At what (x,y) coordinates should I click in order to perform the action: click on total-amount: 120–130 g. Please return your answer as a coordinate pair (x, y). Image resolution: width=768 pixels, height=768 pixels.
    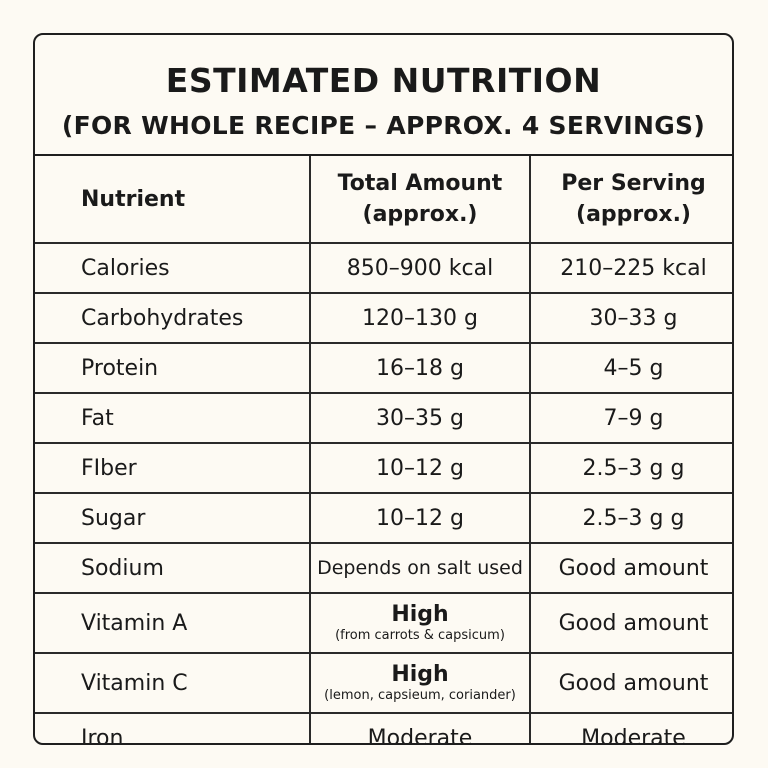
    Looking at the image, I should click on (419, 318).